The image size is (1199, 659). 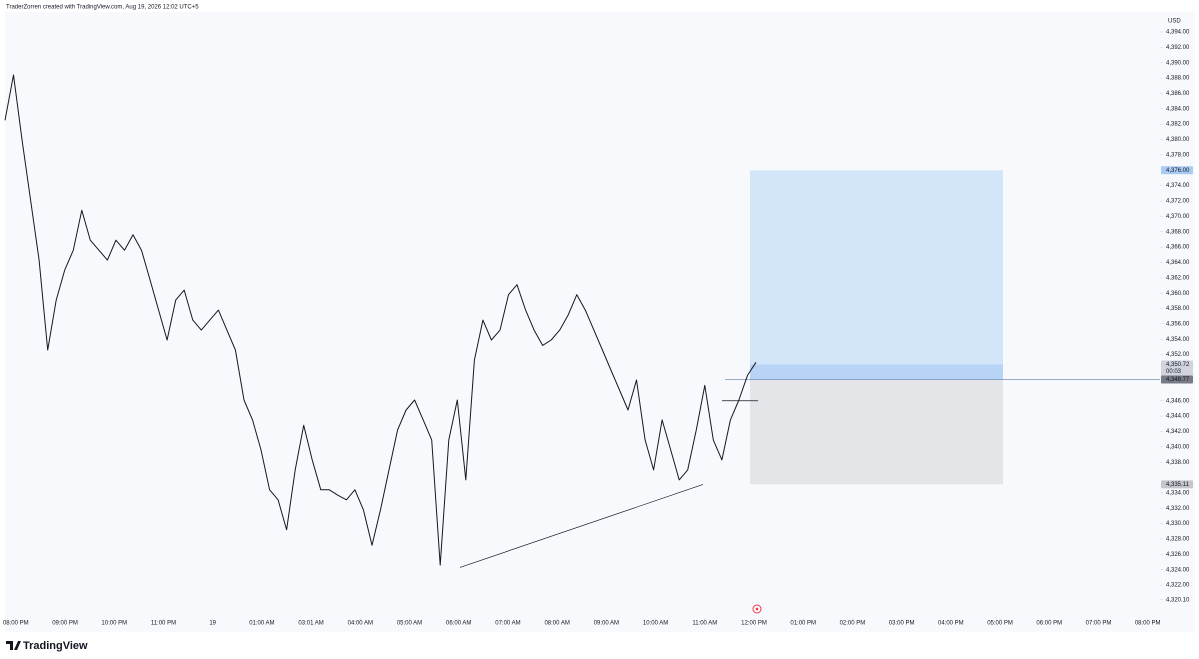 I want to click on replay-icon, so click(x=757, y=609).